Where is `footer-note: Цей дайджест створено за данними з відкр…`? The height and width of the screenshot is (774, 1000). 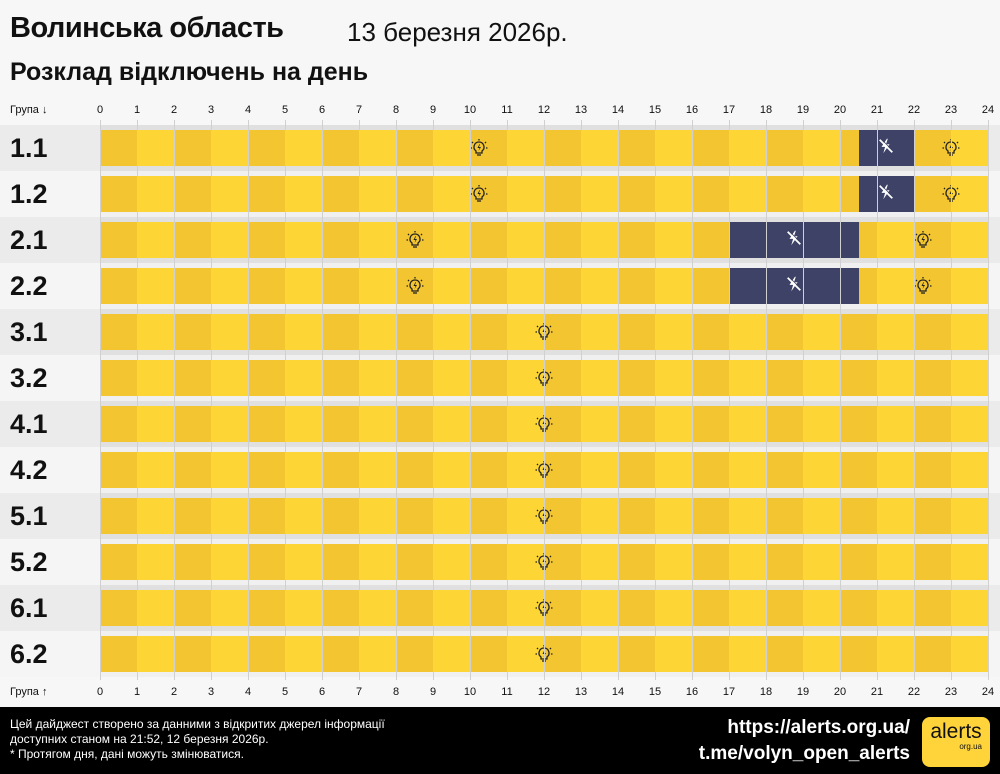
footer-note: Цей дайджест створено за данними з відкр… is located at coordinates (197, 739).